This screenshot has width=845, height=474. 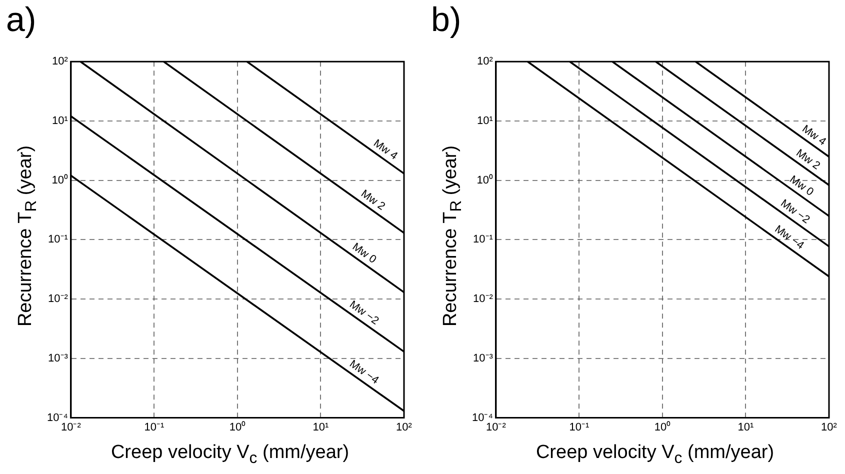 I want to click on chart-title: b), so click(x=446, y=20).